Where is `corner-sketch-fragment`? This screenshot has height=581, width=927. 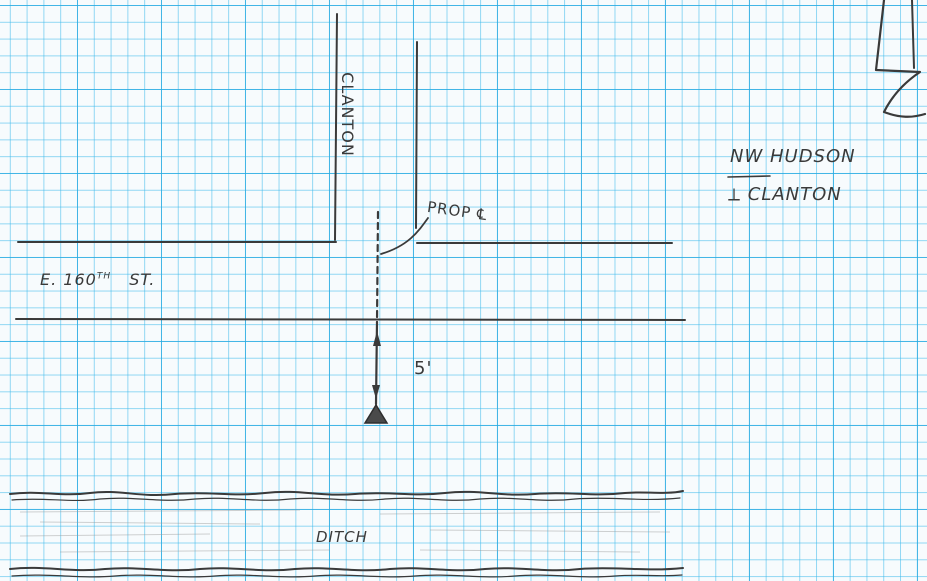
corner-sketch-fragment is located at coordinates (900, 58).